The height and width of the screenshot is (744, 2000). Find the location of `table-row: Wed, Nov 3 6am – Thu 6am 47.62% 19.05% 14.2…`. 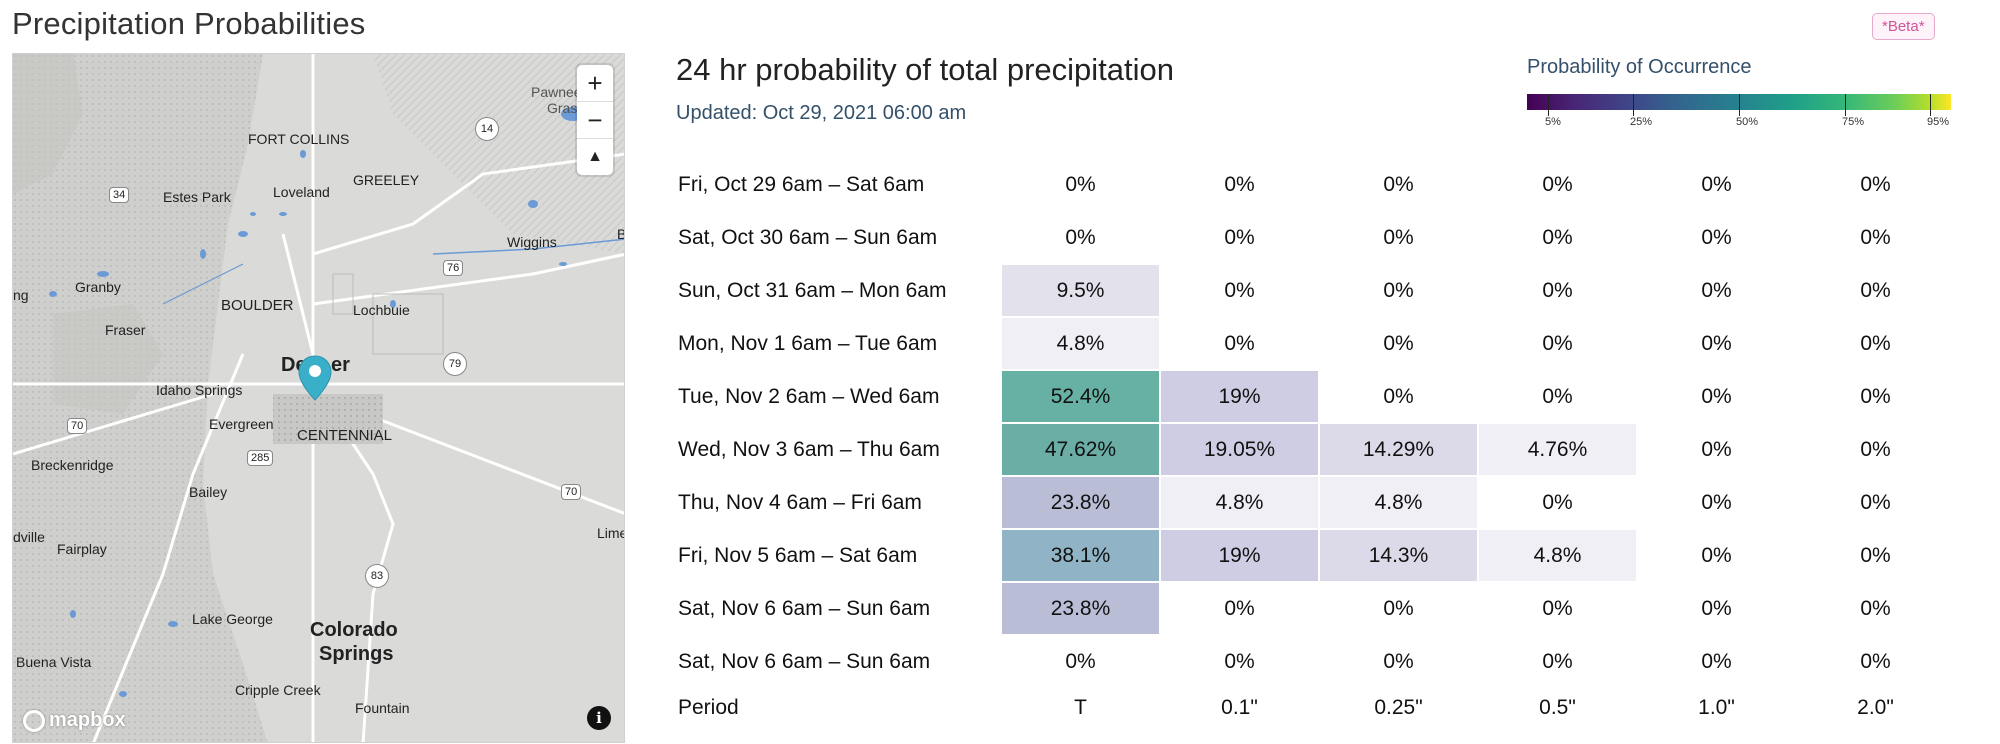

table-row: Wed, Nov 3 6am – Thu 6am 47.62% 19.05% 14.2… is located at coordinates (1313, 449).